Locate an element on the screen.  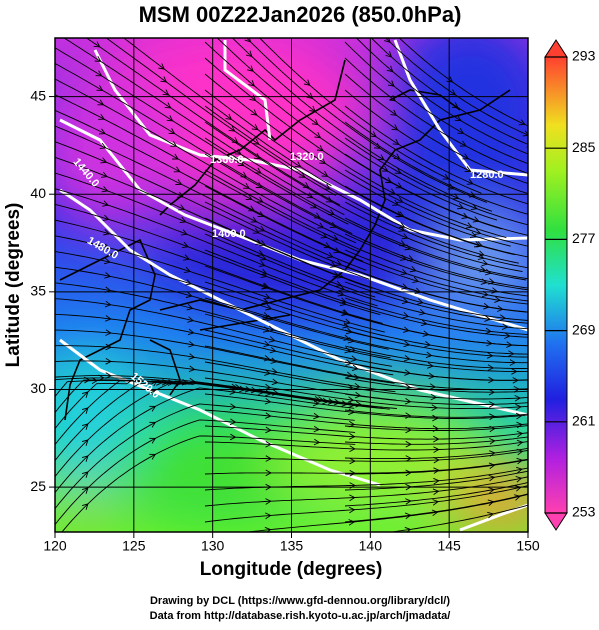
x-tick-label: 120 is located at coordinates (55, 546).